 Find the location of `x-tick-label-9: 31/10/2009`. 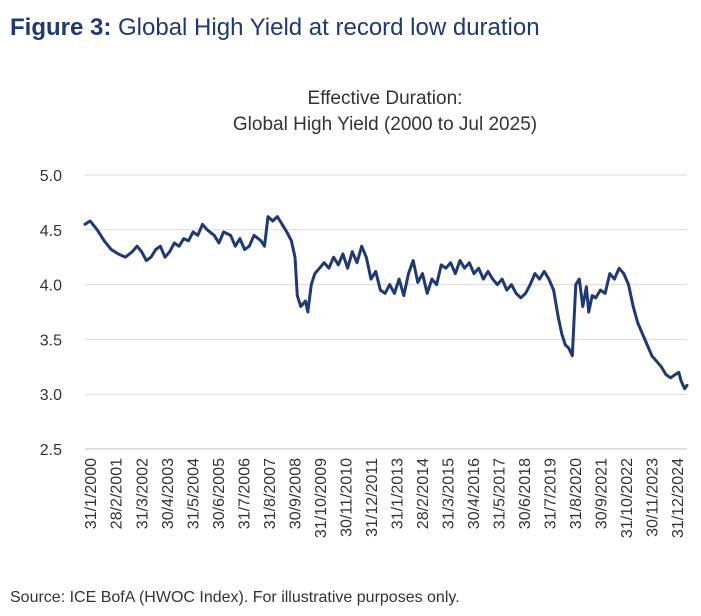

x-tick-label-9: 31/10/2009 is located at coordinates (321, 498).